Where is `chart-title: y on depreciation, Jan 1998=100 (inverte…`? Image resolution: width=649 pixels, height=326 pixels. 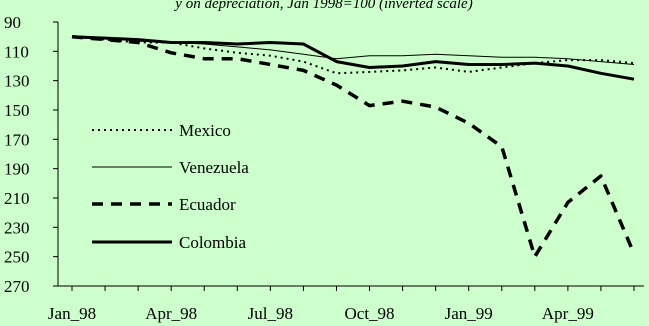
chart-title: y on depreciation, Jan 1998=100 (inverte… is located at coordinates (322, 6).